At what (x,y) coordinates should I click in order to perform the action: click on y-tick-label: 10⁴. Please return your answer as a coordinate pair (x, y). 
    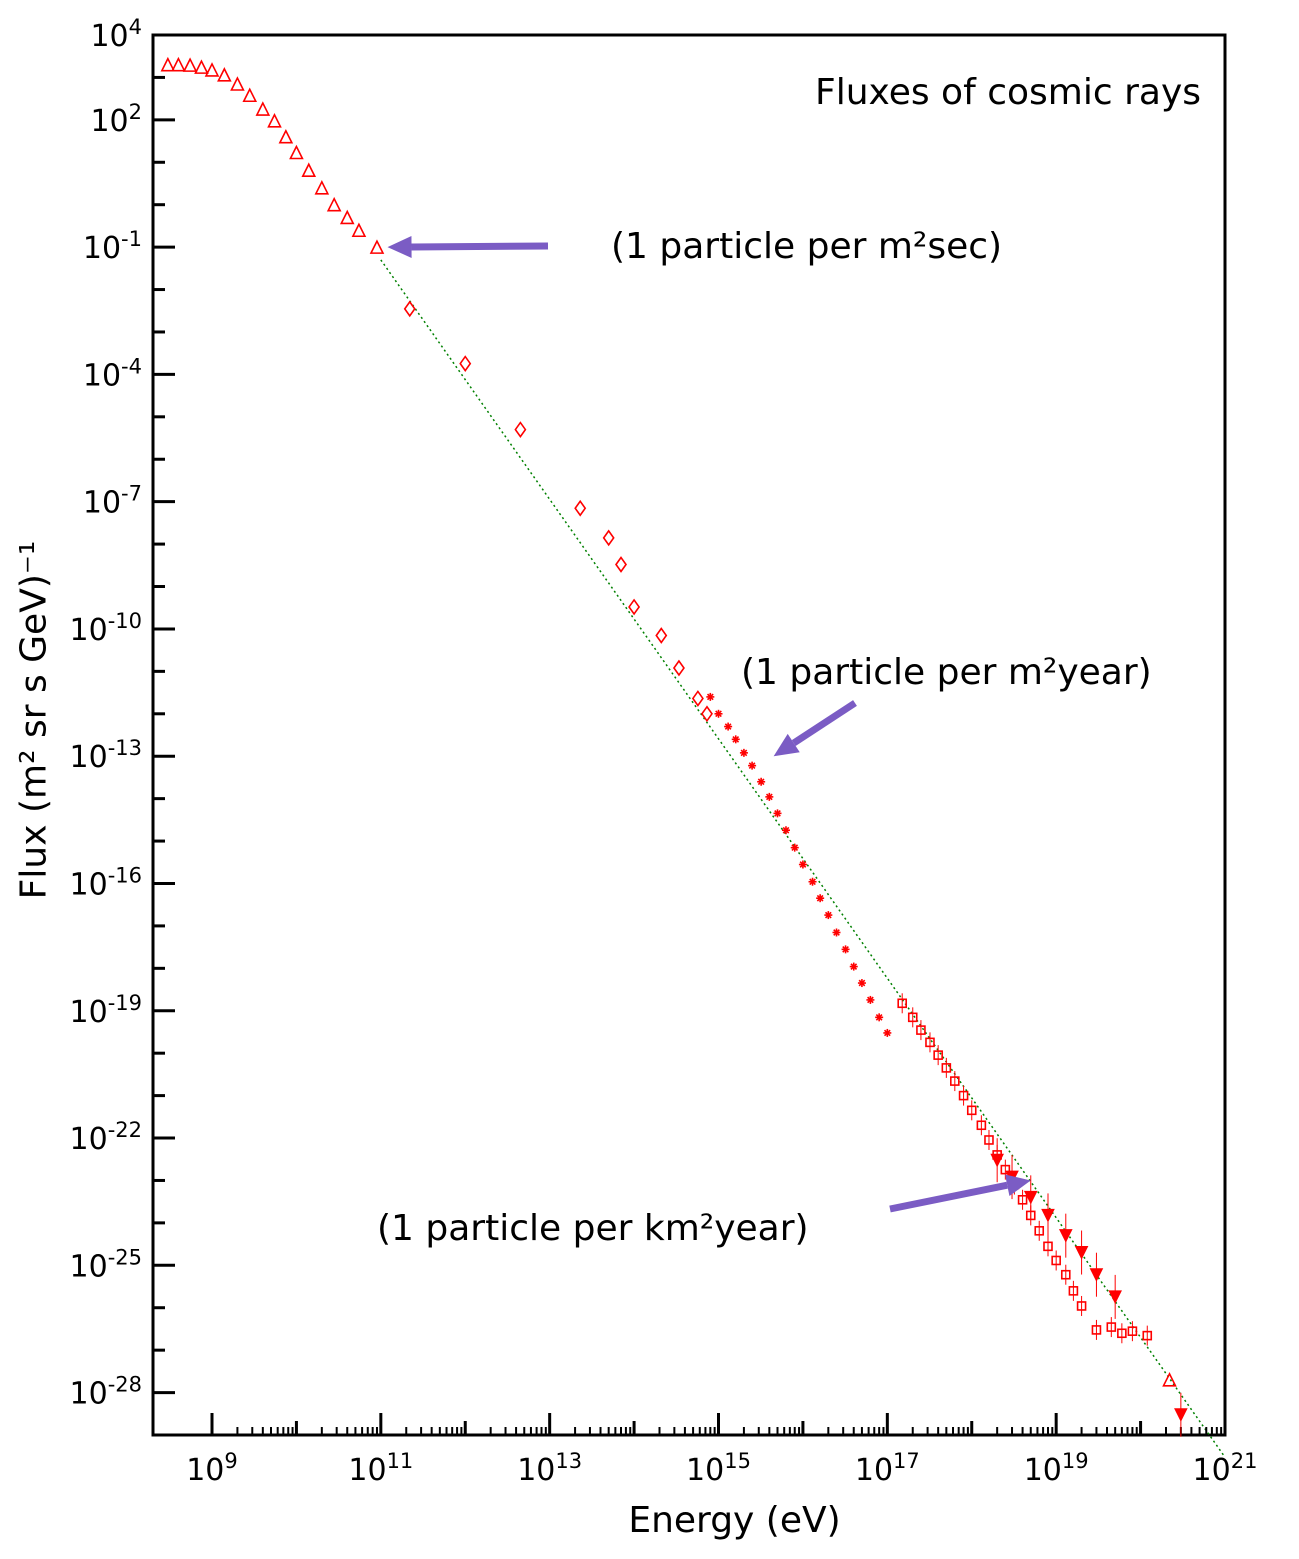
    Looking at the image, I should click on (116, 34).